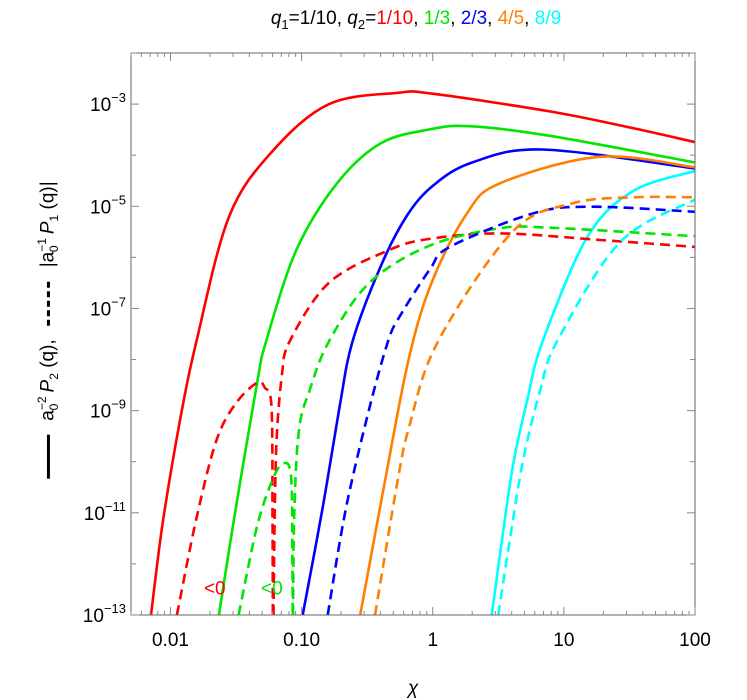 The height and width of the screenshot is (700, 747). I want to click on title-q2-eq: =, so click(370, 18).